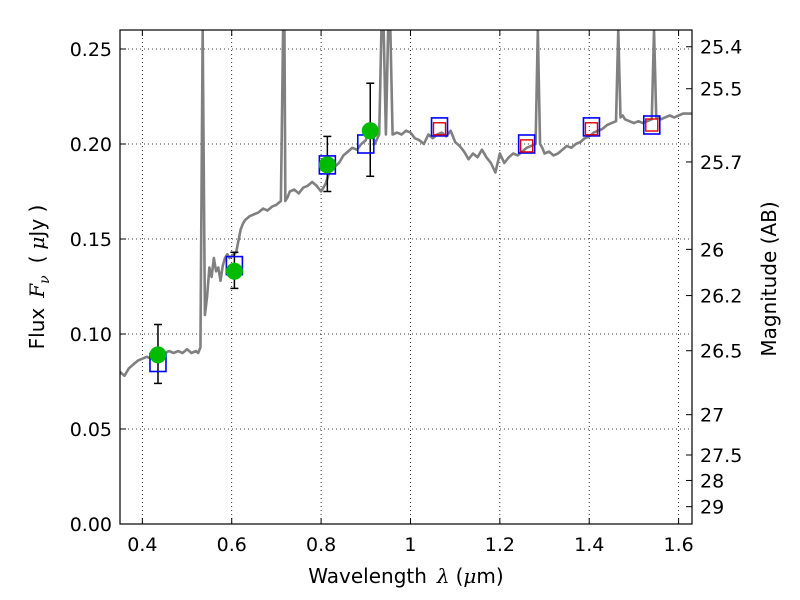  I want to click on x-tick-label: 0.6, so click(232, 545).